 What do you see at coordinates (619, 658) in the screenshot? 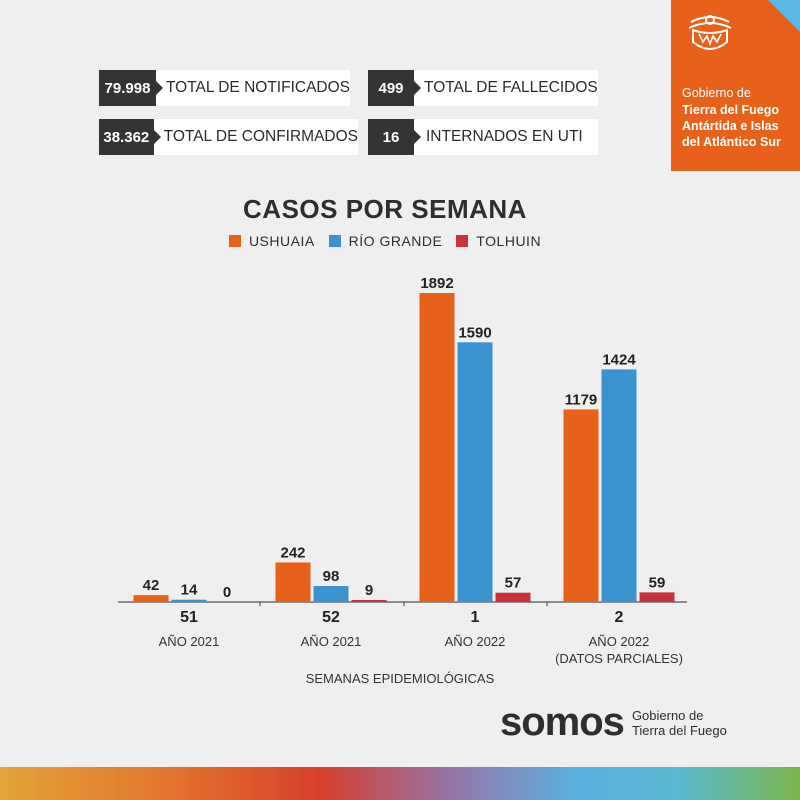
I see `category-sublabel: (DATOS PARCIALES)` at bounding box center [619, 658].